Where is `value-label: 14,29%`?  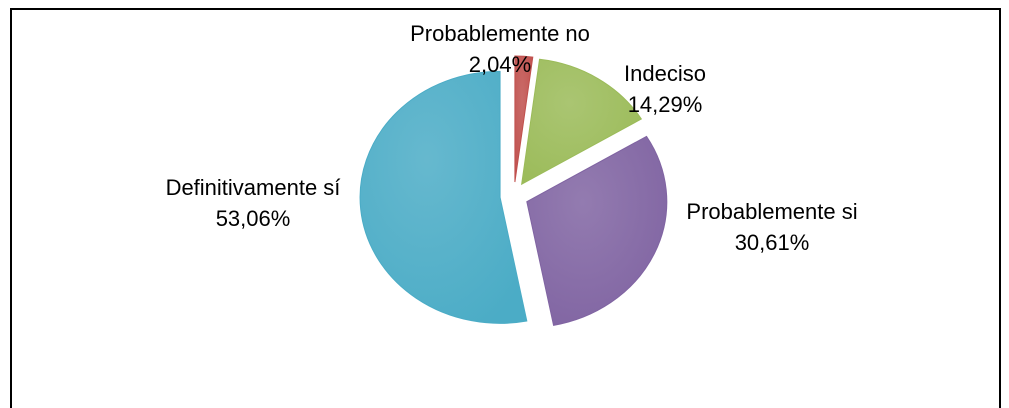 value-label: 14,29% is located at coordinates (665, 104).